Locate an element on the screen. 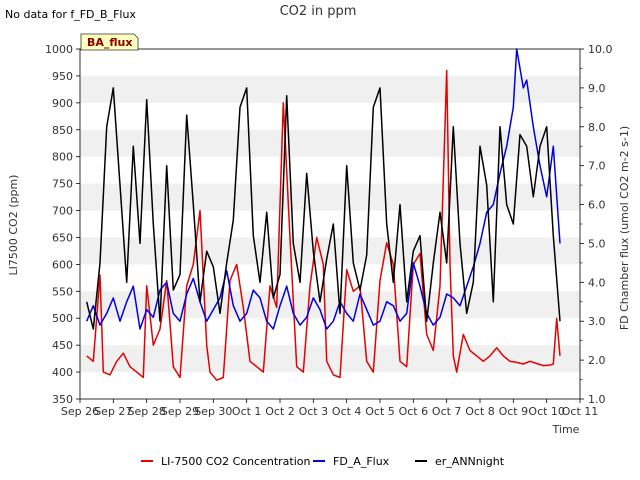 The image size is (640, 480). y-right-tick-label: 9.0 is located at coordinates (597, 88).